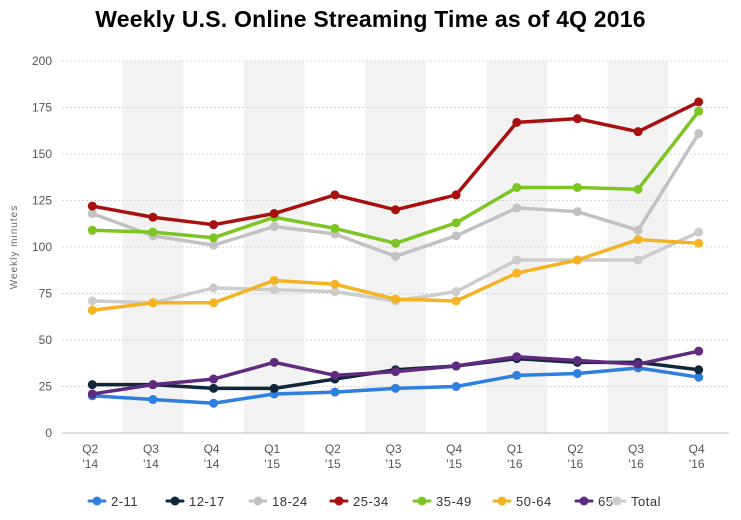 The image size is (741, 520). Describe the element at coordinates (290, 501) in the screenshot. I see `legend-label: 18-24` at that location.